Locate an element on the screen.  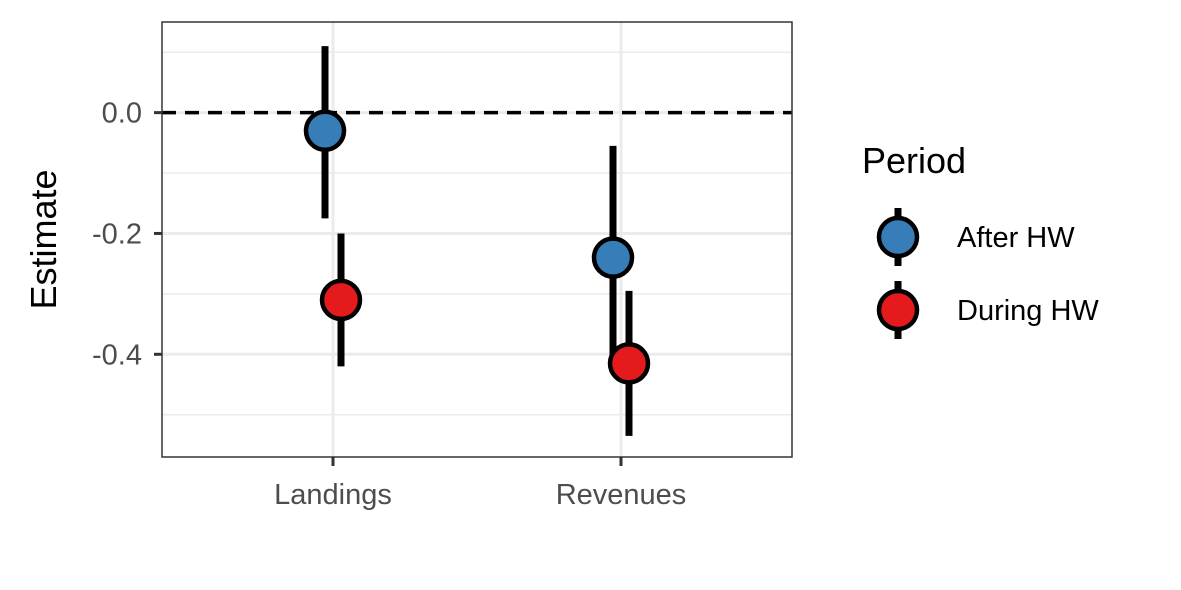
legend-label: During HW is located at coordinates (1028, 311).